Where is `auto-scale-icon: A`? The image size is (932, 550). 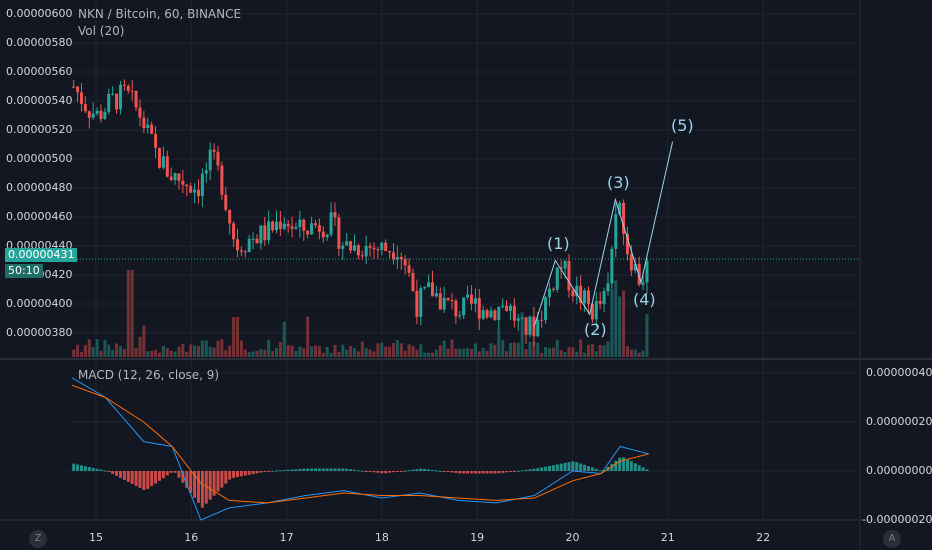 auto-scale-icon: A is located at coordinates (892, 539).